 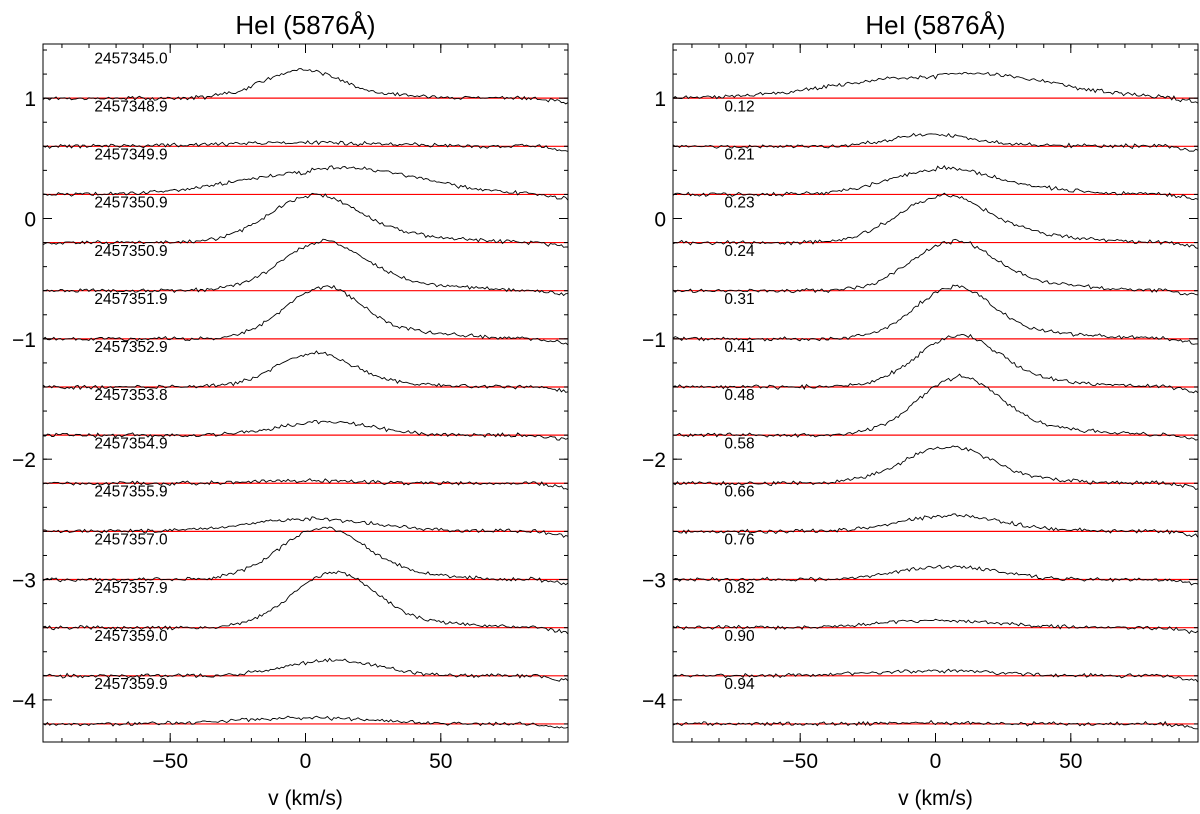 What do you see at coordinates (130, 251) in the screenshot?
I see `left-spectrum-label-5: 2457350.9` at bounding box center [130, 251].